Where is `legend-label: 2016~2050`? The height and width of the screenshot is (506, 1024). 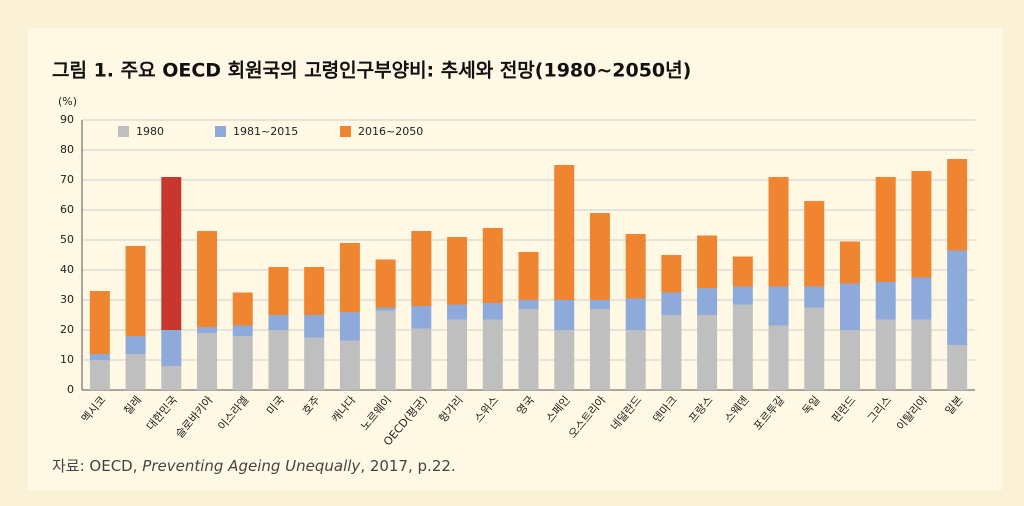 legend-label: 2016~2050 is located at coordinates (390, 131).